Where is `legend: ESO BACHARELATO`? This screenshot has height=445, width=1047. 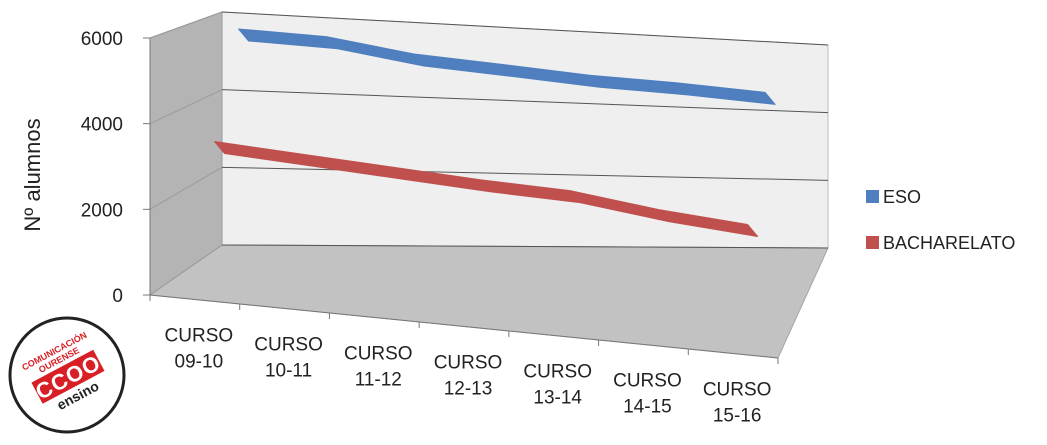 legend: ESO BACHARELATO is located at coordinates (940, 220).